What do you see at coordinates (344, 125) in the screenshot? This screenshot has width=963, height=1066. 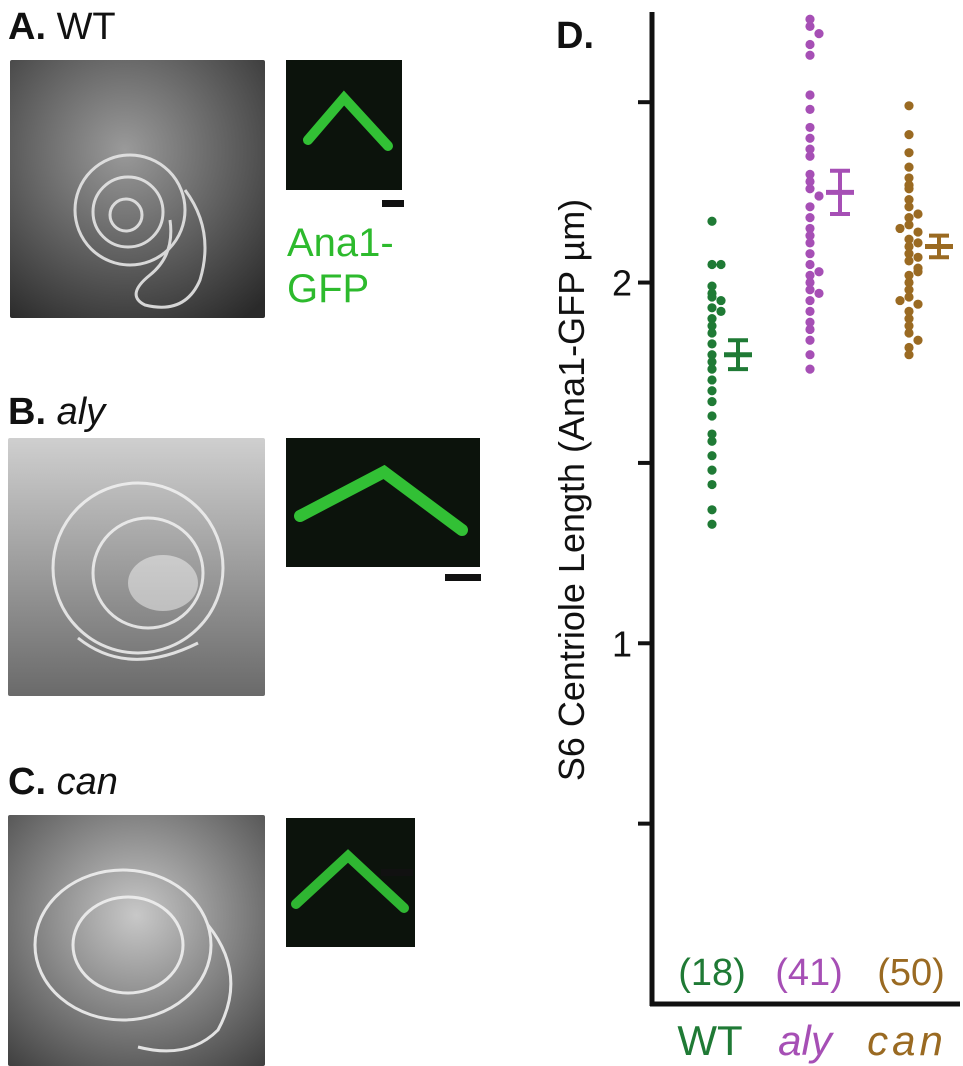 I see `ana1-gfp-image-wt` at bounding box center [344, 125].